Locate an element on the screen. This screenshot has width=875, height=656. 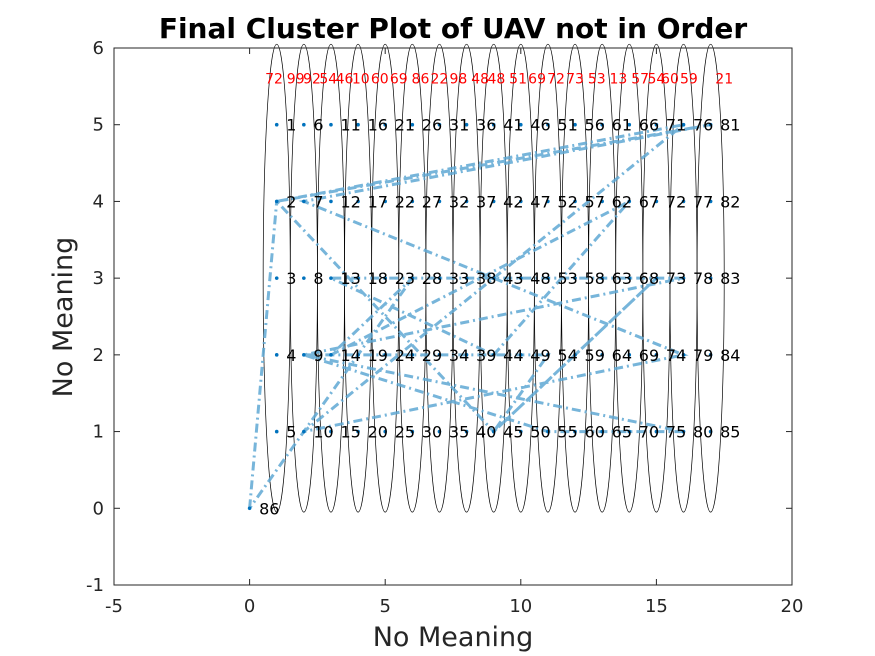
point-label: 62 is located at coordinates (622, 201).